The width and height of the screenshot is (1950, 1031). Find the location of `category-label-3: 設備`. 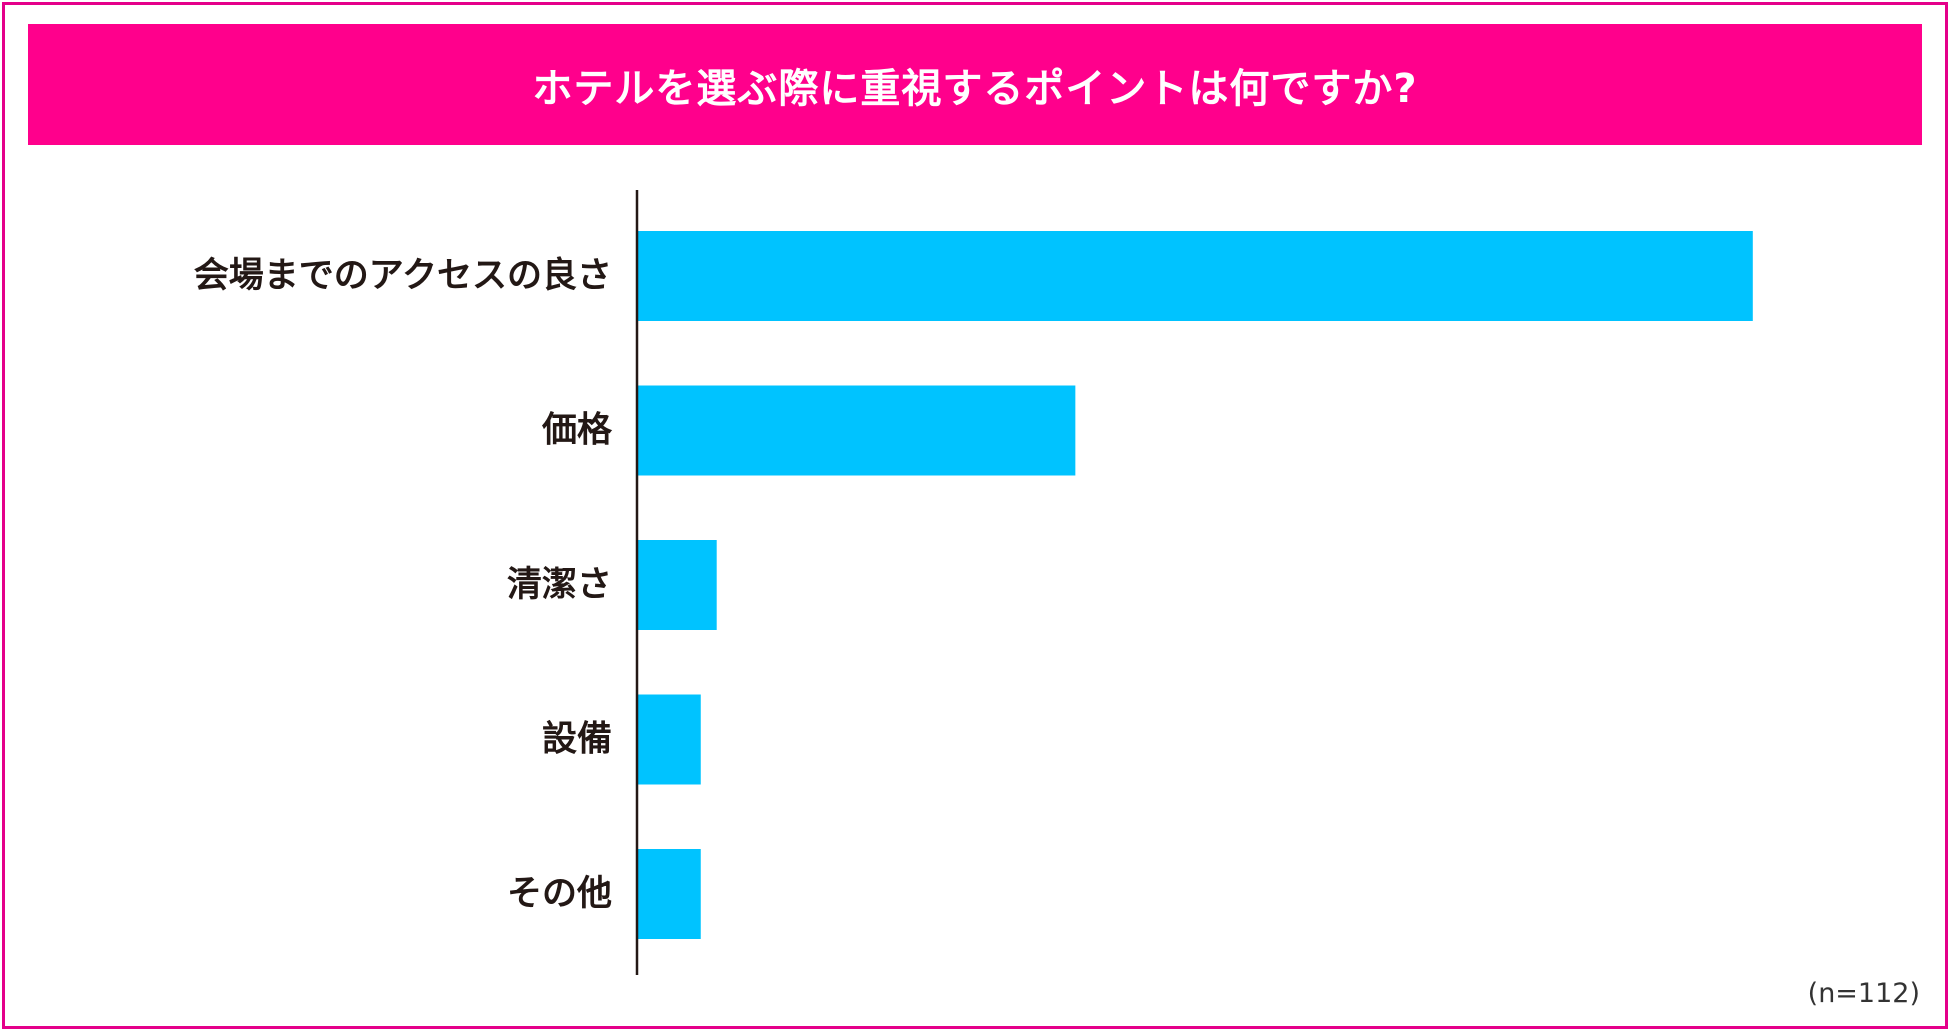

category-label-3: 設備 is located at coordinates (577, 740).